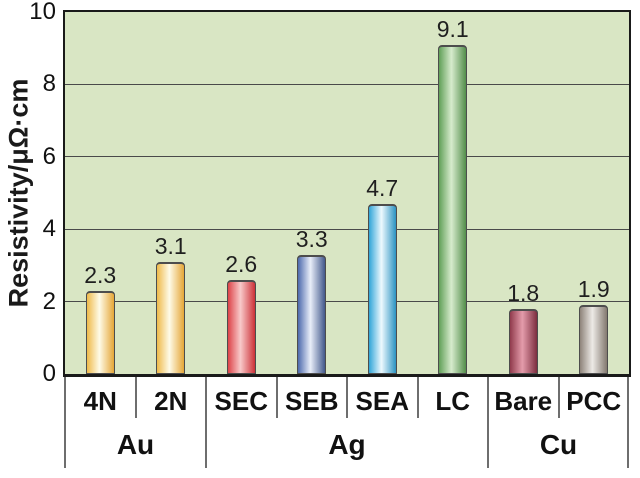 The width and height of the screenshot is (640, 478). Describe the element at coordinates (135, 444) in the screenshot. I see `group-label-au: Au` at that location.